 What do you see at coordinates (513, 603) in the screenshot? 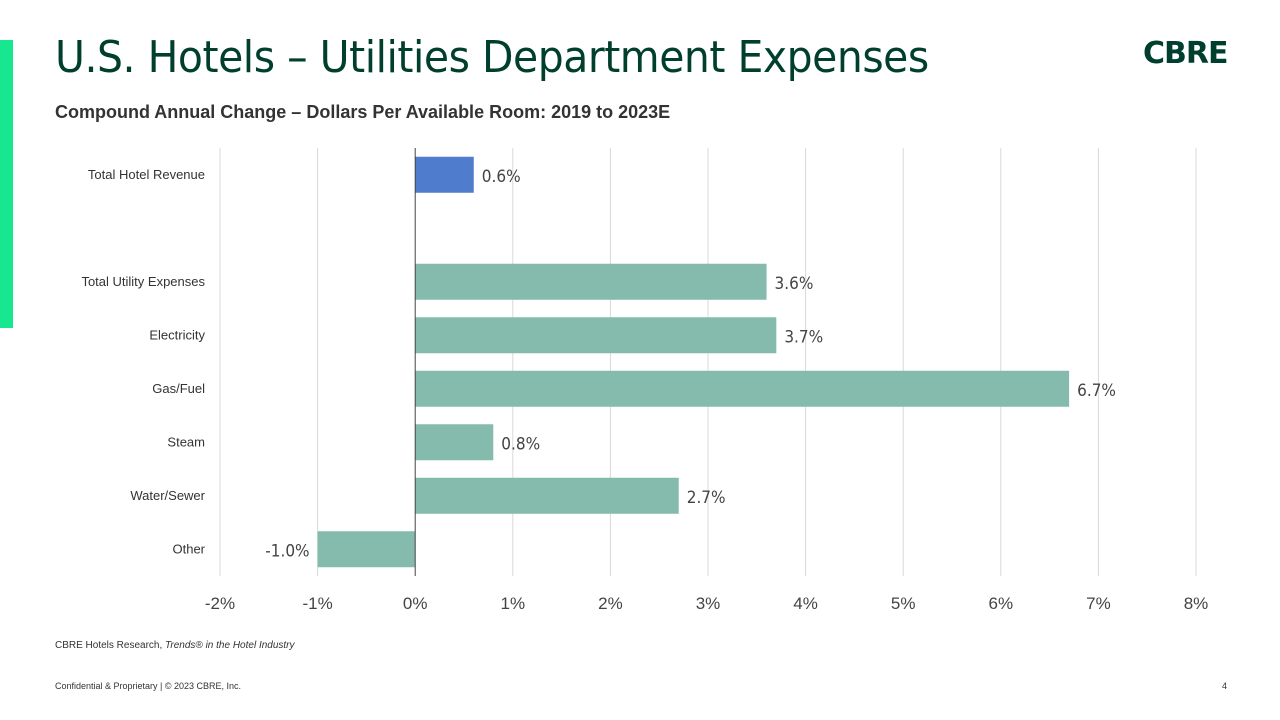
I see `x-tick-label: 1%` at bounding box center [513, 603].